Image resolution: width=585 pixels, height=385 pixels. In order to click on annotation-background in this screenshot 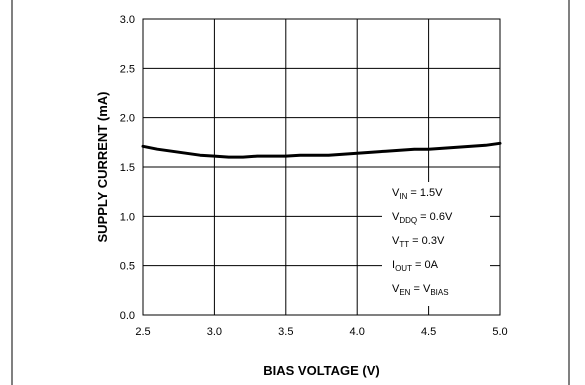, I will do `click(436, 244)`.